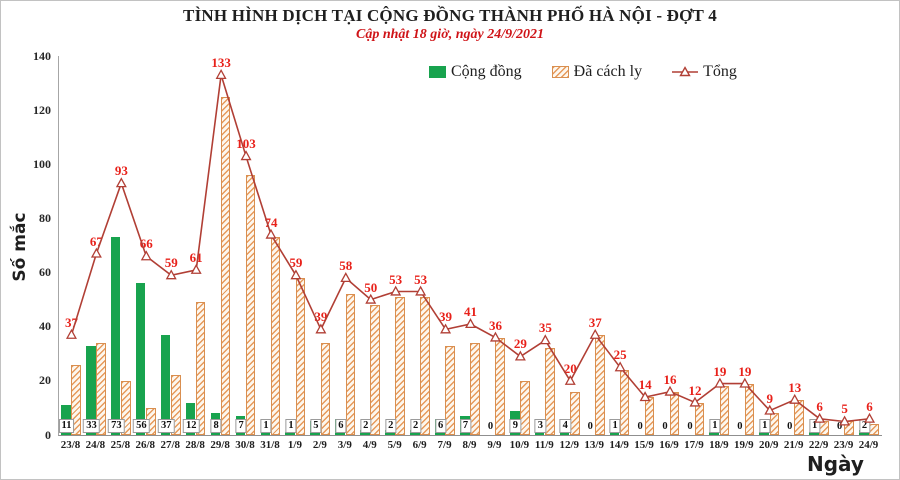 The height and width of the screenshot is (480, 900). What do you see at coordinates (221, 62) in the screenshot?
I see `total-value-label: 133` at bounding box center [221, 62].